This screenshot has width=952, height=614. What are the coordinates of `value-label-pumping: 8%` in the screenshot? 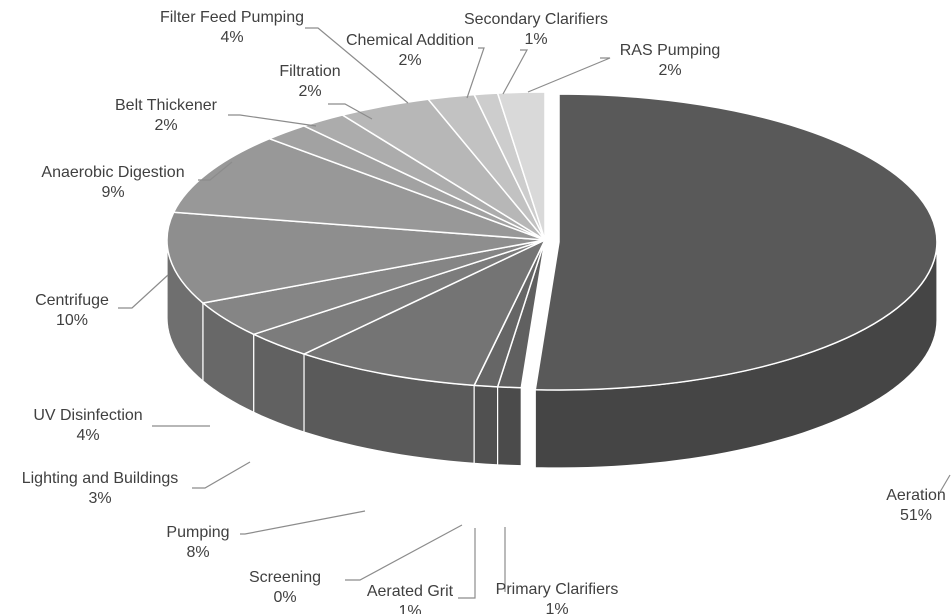 It's located at (197, 552).